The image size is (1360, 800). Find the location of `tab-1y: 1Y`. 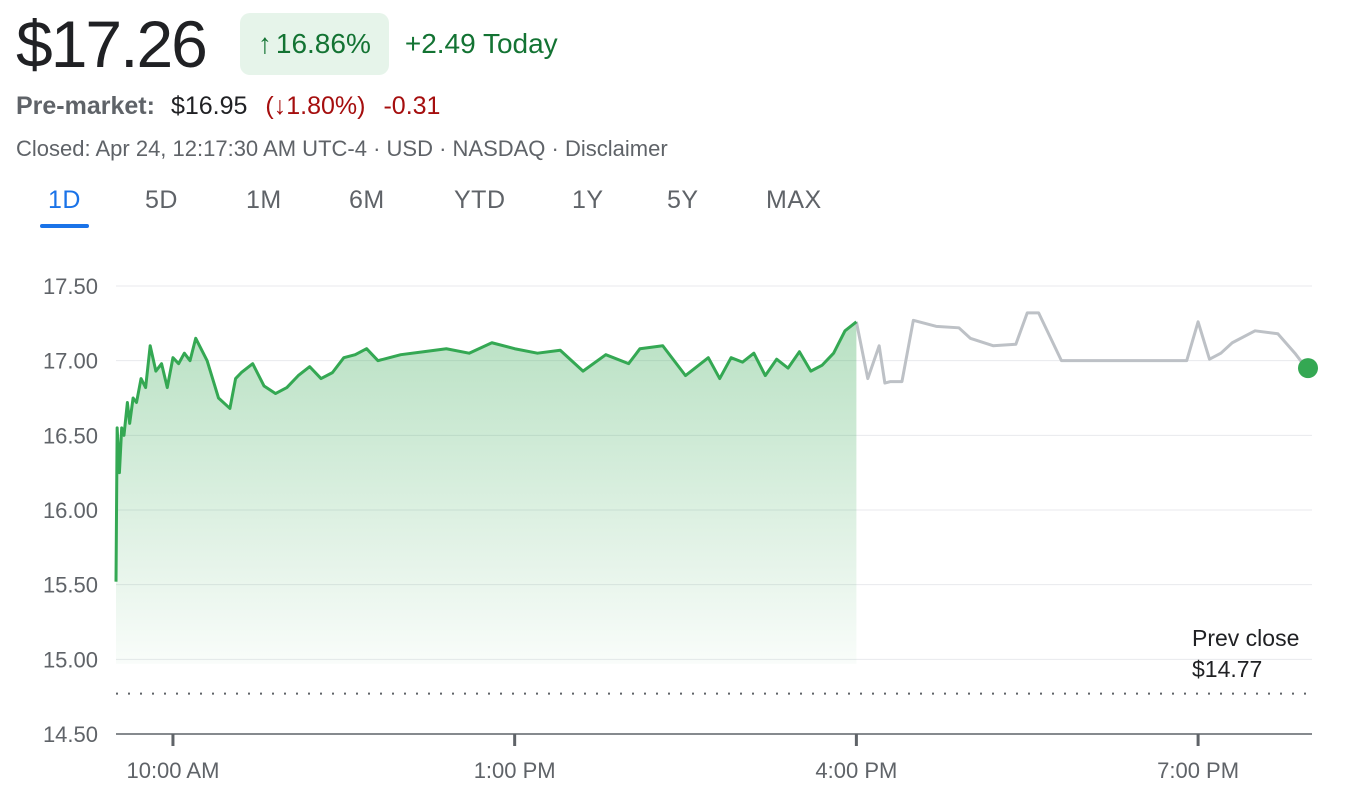

tab-1y: 1Y is located at coordinates (588, 200).